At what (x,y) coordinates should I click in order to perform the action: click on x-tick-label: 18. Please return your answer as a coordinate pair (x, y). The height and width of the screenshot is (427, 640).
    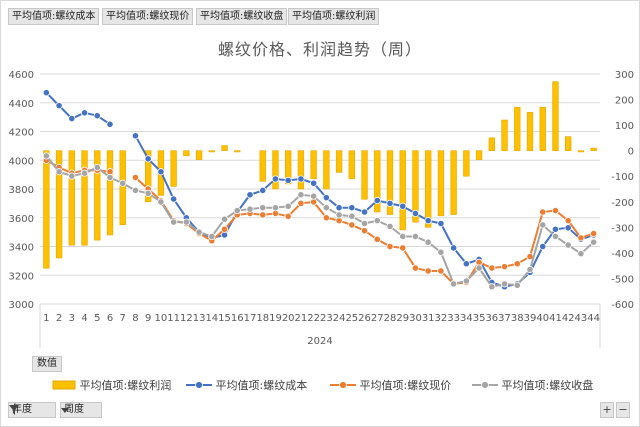
    Looking at the image, I should click on (262, 318).